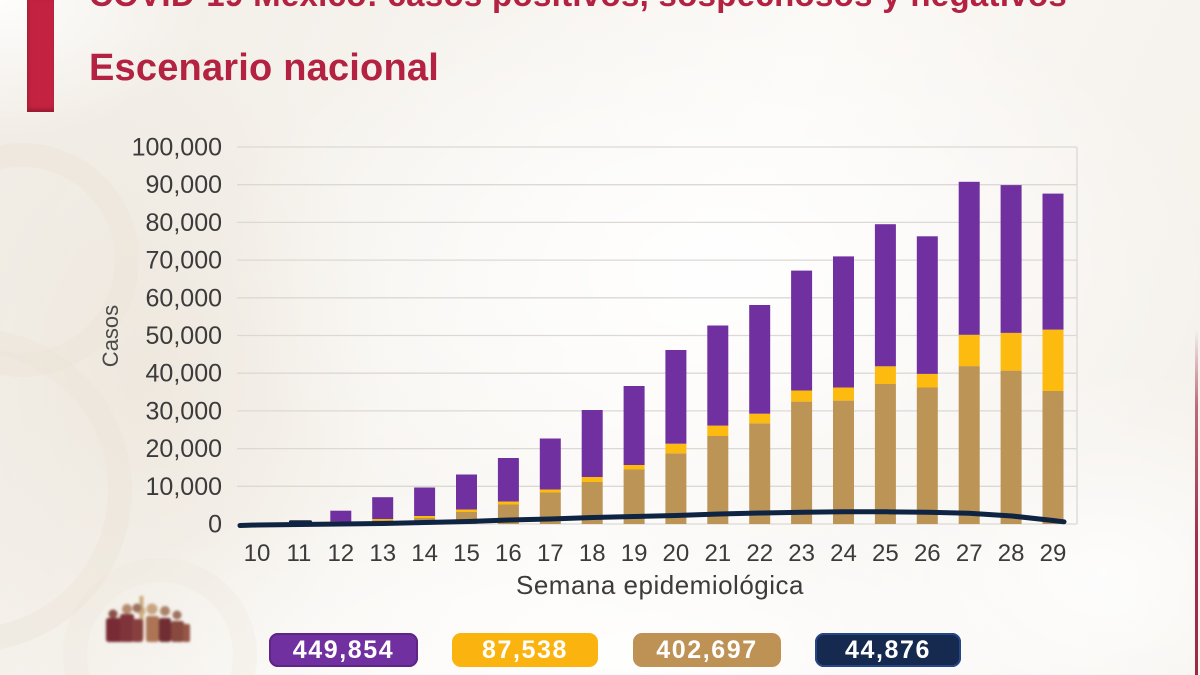  What do you see at coordinates (382, 553) in the screenshot?
I see `svg-text: 13` at bounding box center [382, 553].